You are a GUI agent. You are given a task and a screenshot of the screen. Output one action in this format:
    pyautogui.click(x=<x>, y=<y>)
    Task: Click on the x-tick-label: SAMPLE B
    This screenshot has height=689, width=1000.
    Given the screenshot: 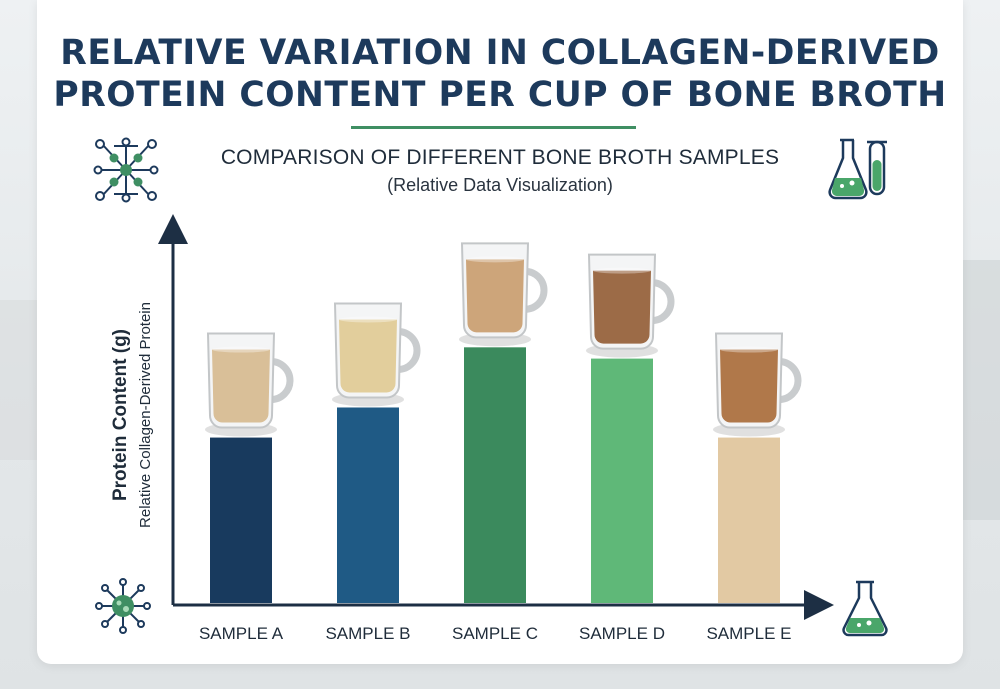 What is the action you would take?
    pyautogui.click(x=367, y=633)
    